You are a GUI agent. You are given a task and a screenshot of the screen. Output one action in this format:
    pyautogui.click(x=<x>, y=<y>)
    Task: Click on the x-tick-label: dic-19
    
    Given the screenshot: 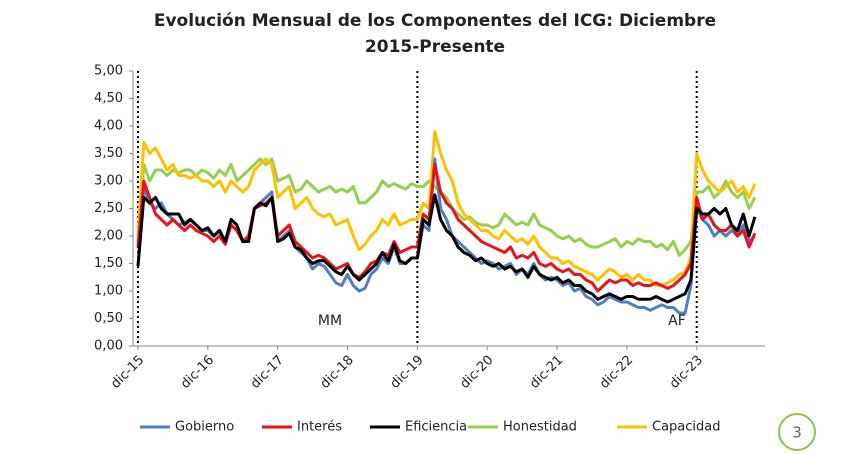 What is the action you would take?
    pyautogui.click(x=407, y=372)
    